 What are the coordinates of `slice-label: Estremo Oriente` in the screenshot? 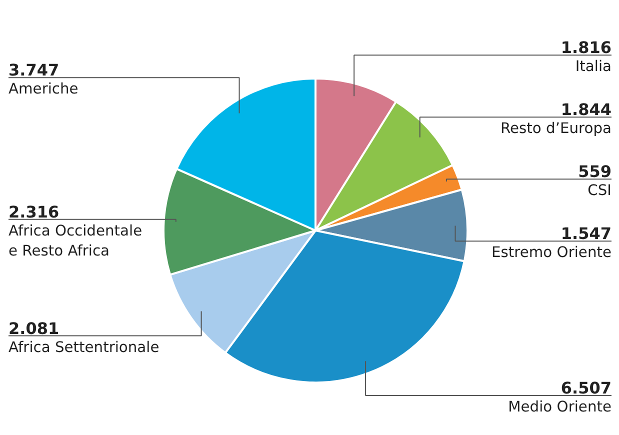 It's located at (552, 253).